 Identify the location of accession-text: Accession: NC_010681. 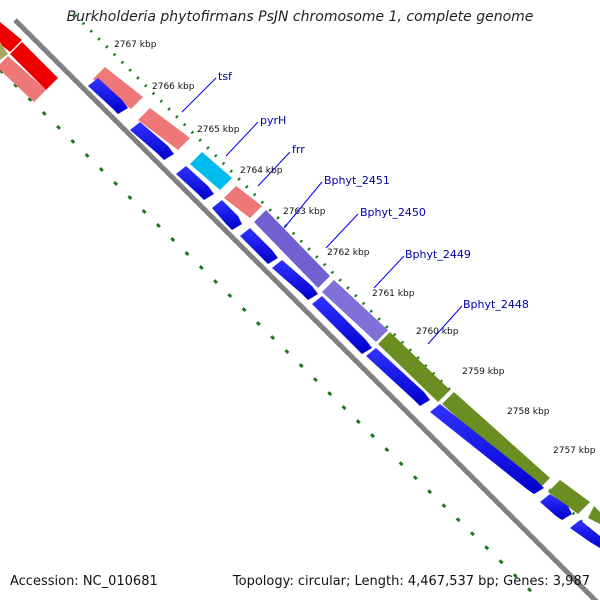
(84, 581).